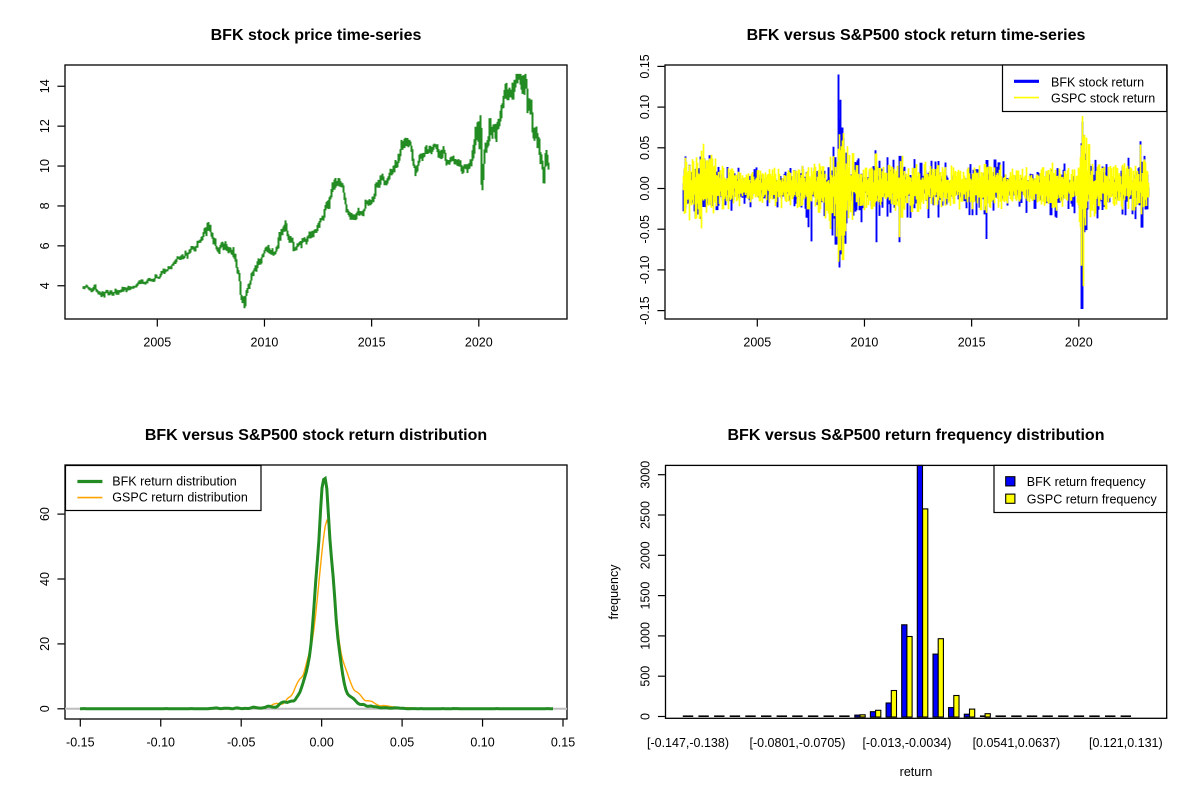 The width and height of the screenshot is (1200, 805). What do you see at coordinates (1087, 482) in the screenshot?
I see `svg-text: BFK return frequency` at bounding box center [1087, 482].